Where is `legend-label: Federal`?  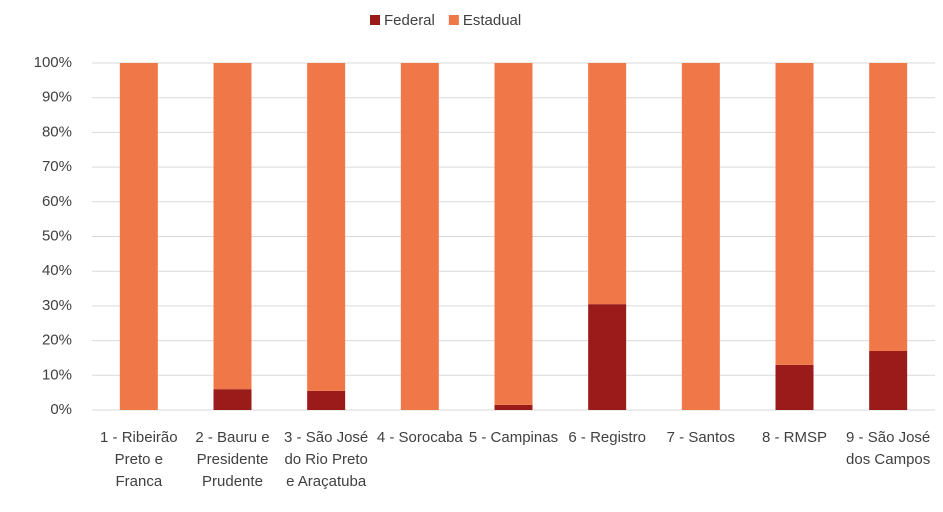
legend-label: Federal is located at coordinates (409, 20).